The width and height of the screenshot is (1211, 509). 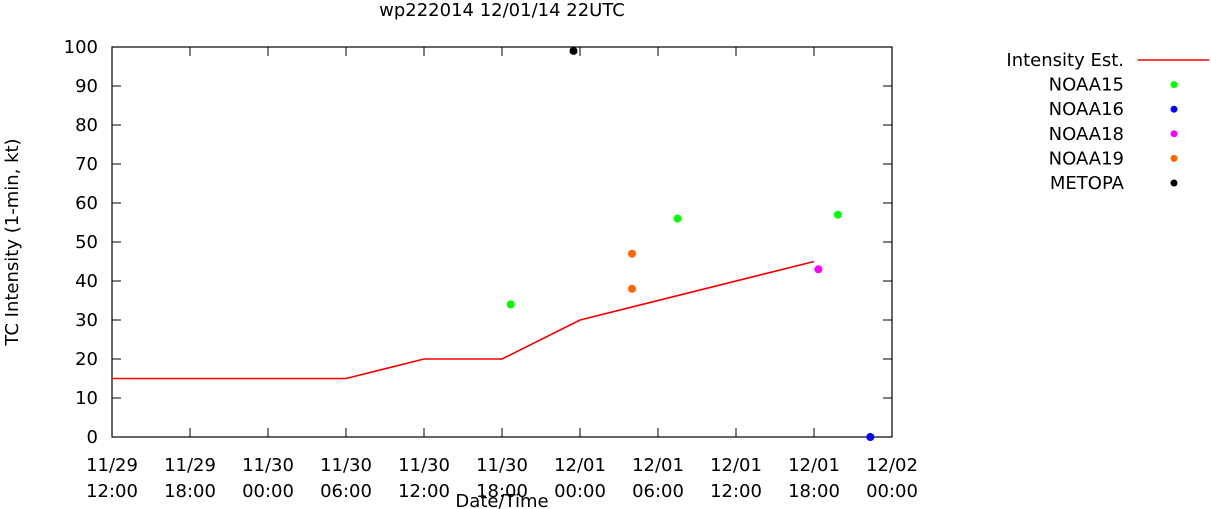 I want to click on legend-swatch-noaa16, so click(x=1174, y=109).